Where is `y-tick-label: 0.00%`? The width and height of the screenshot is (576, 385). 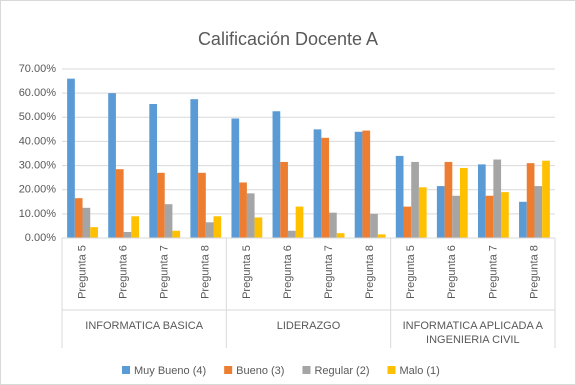
y-tick-label: 0.00% is located at coordinates (40, 238).